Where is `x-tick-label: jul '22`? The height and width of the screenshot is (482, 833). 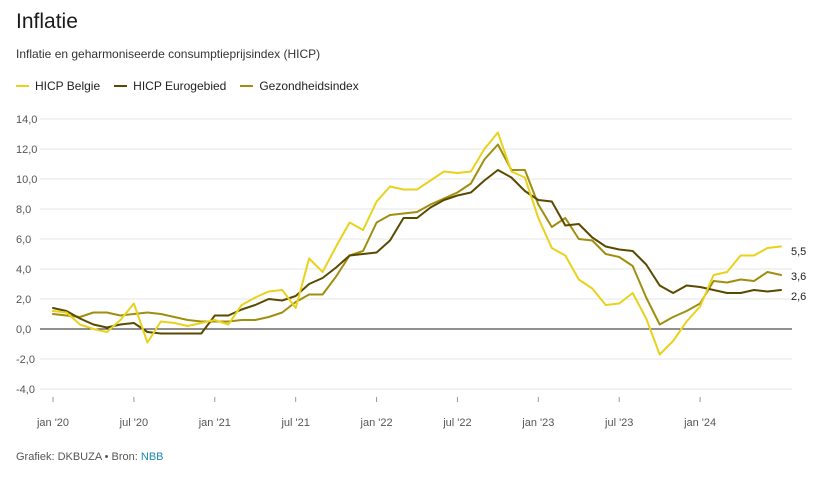 x-tick-label: jul '22 is located at coordinates (456, 423).